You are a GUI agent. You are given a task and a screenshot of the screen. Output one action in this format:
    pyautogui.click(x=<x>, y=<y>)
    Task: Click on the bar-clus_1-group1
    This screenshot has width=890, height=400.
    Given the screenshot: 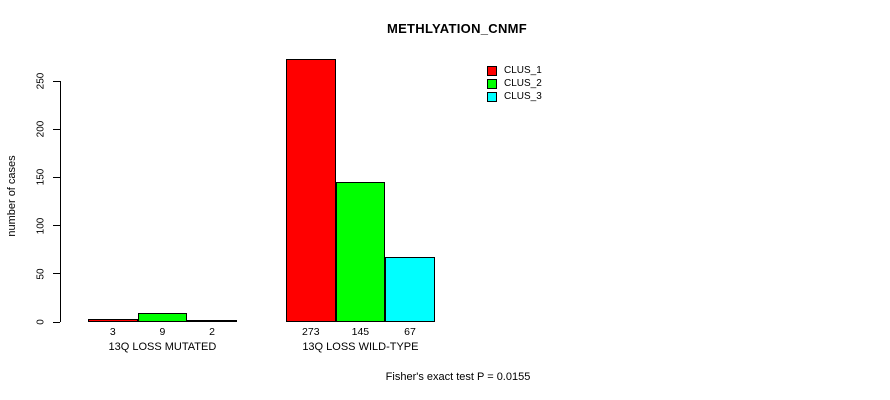 What is the action you would take?
    pyautogui.click(x=113, y=320)
    